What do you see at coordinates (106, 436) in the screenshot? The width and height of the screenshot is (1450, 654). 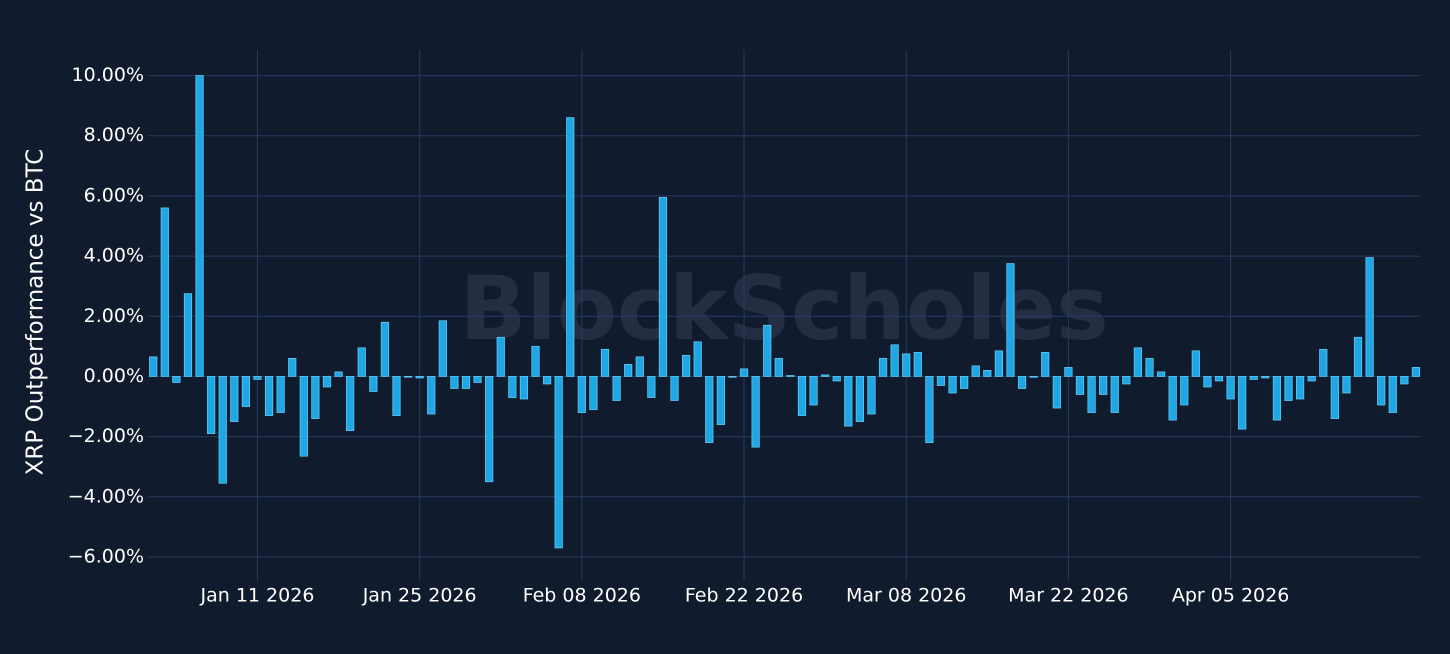 I see `y-tick-label: −2.00%` at bounding box center [106, 436].